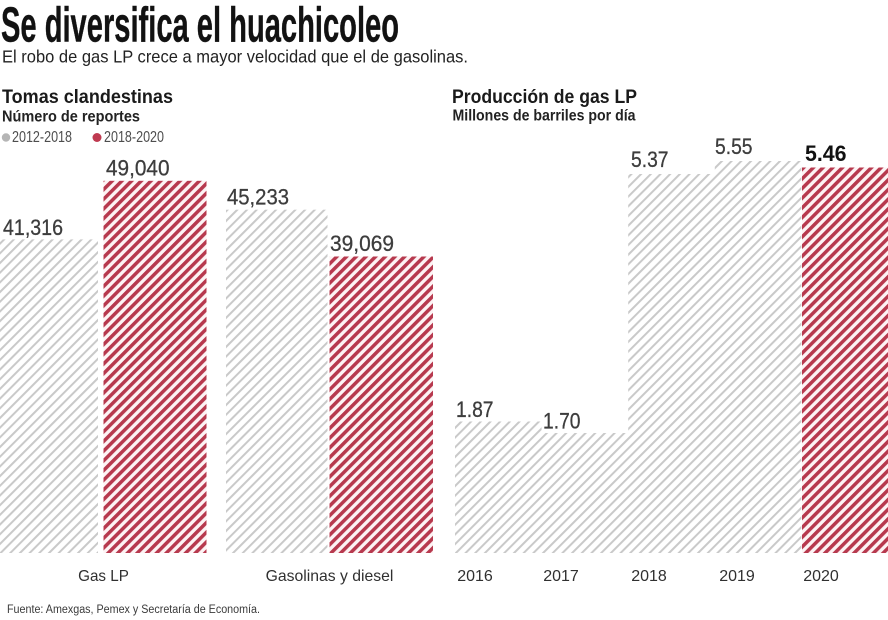 The height and width of the screenshot is (620, 888). I want to click on svg-text: Millones de barriles por día, so click(544, 116).